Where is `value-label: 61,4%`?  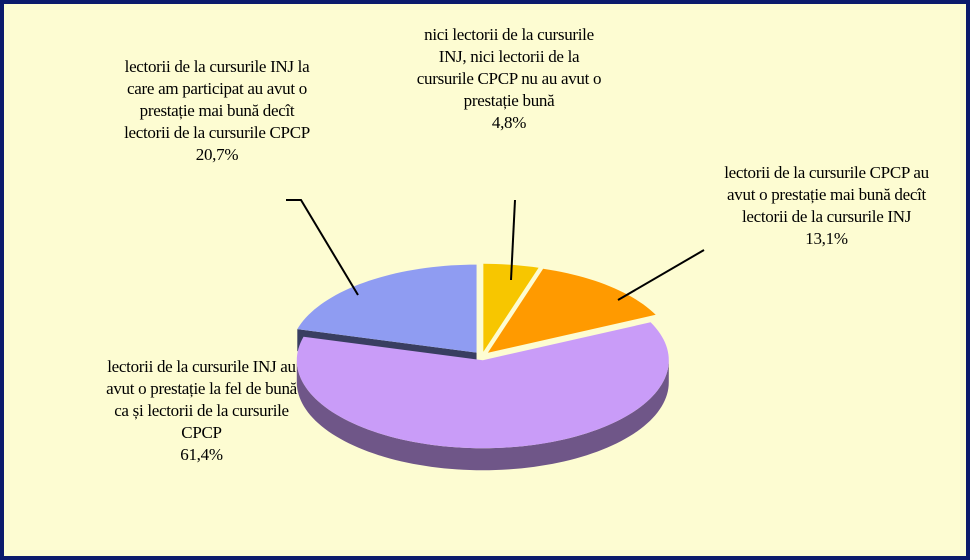 value-label: 61,4% is located at coordinates (201, 454).